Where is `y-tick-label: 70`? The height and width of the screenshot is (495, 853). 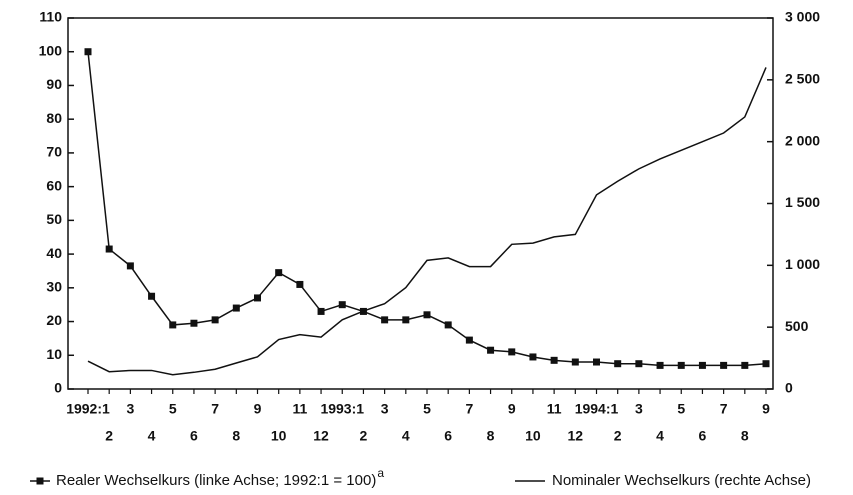
y-tick-label: 70 is located at coordinates (54, 152).